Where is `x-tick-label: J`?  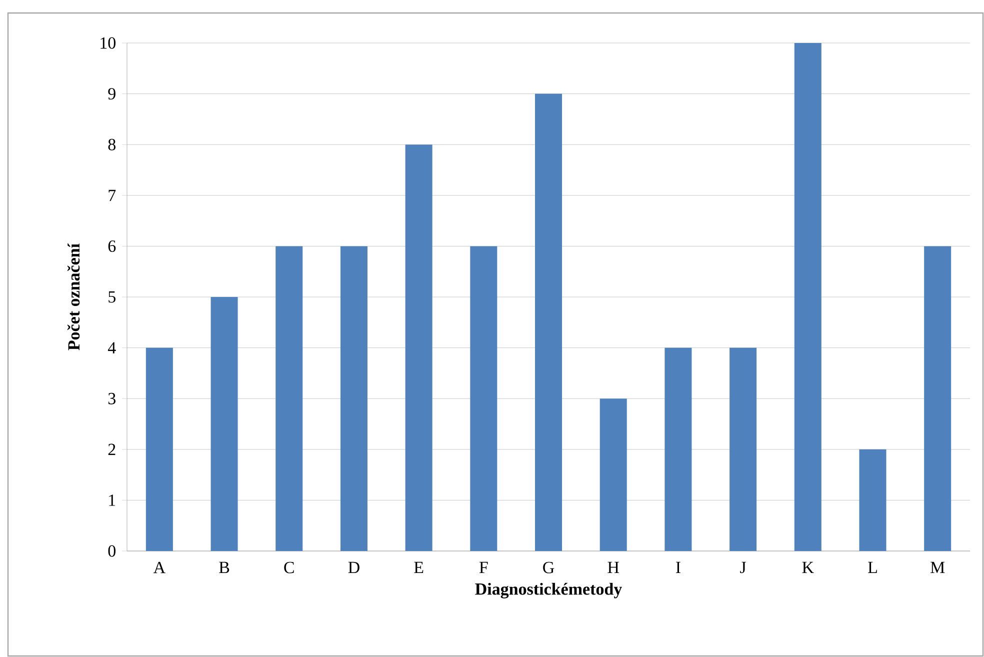 x-tick-label: J is located at coordinates (743, 568).